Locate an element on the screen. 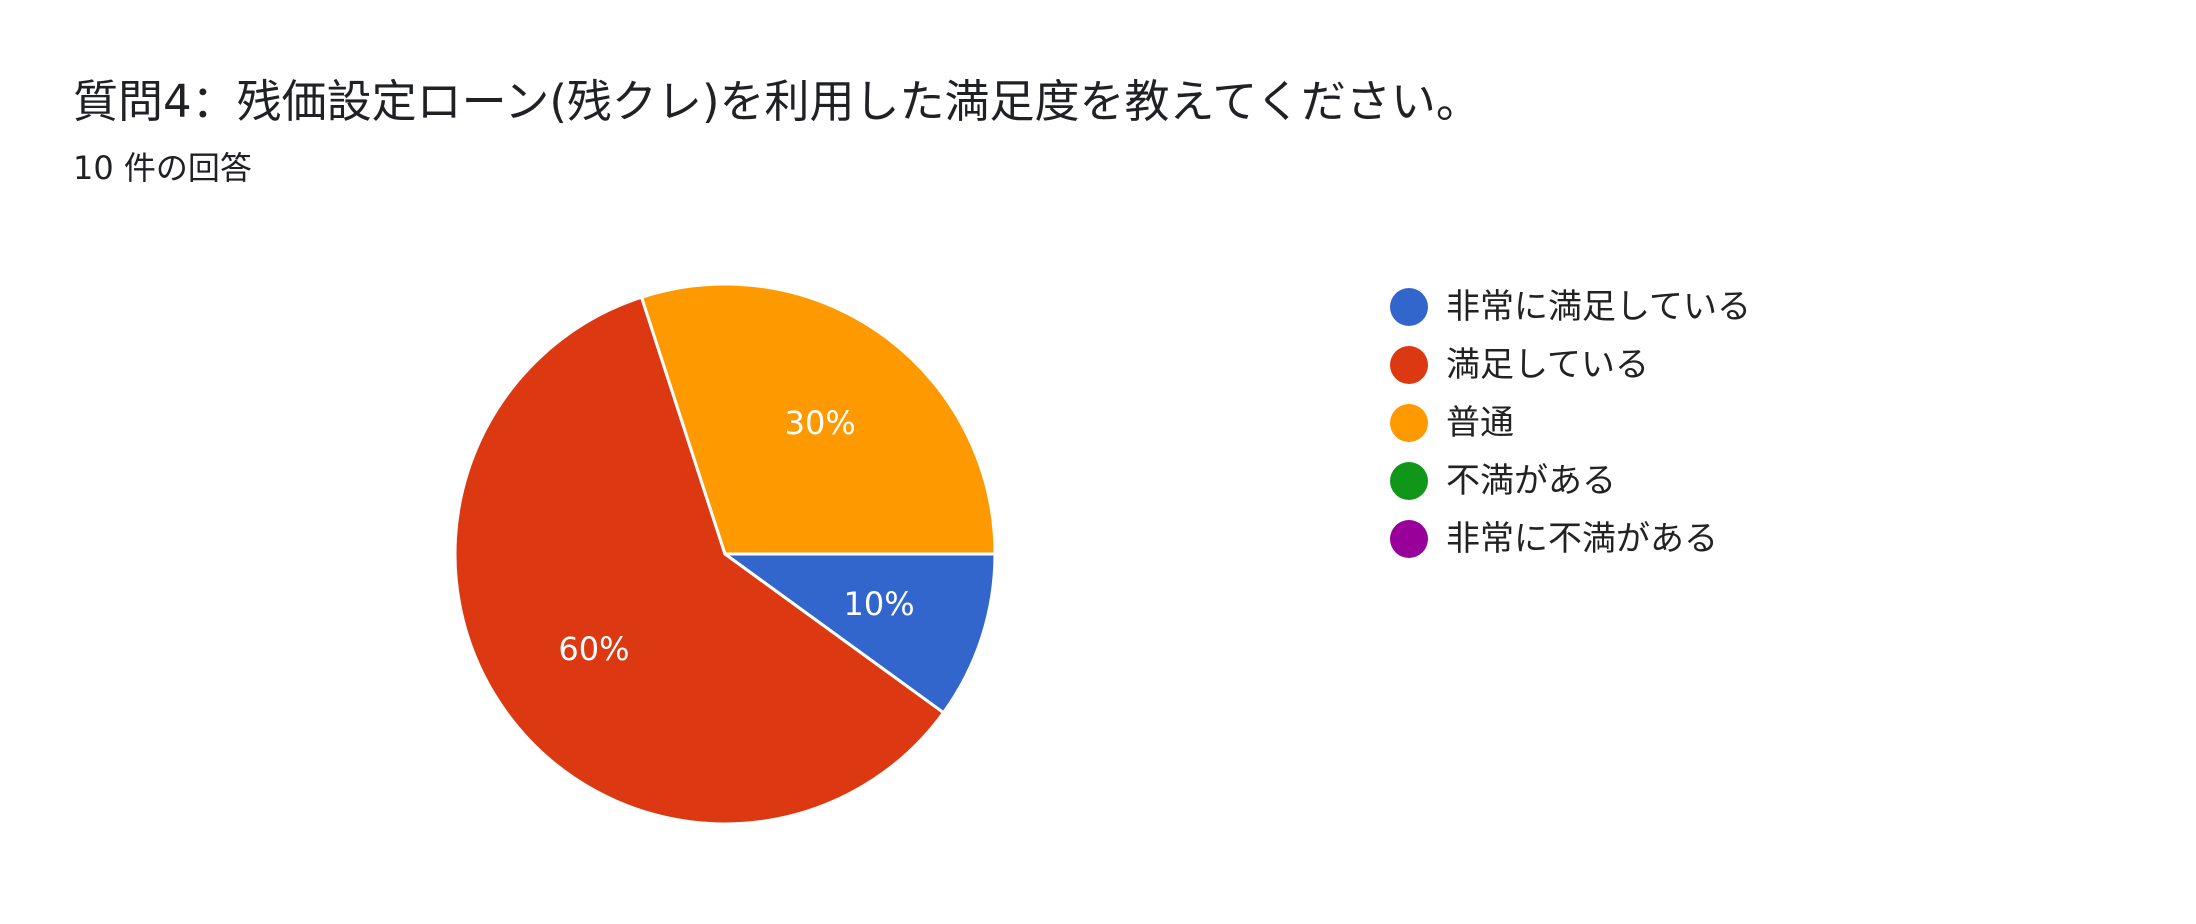 The width and height of the screenshot is (2196, 924). legend-label: 非常に不満がある is located at coordinates (1582, 539).